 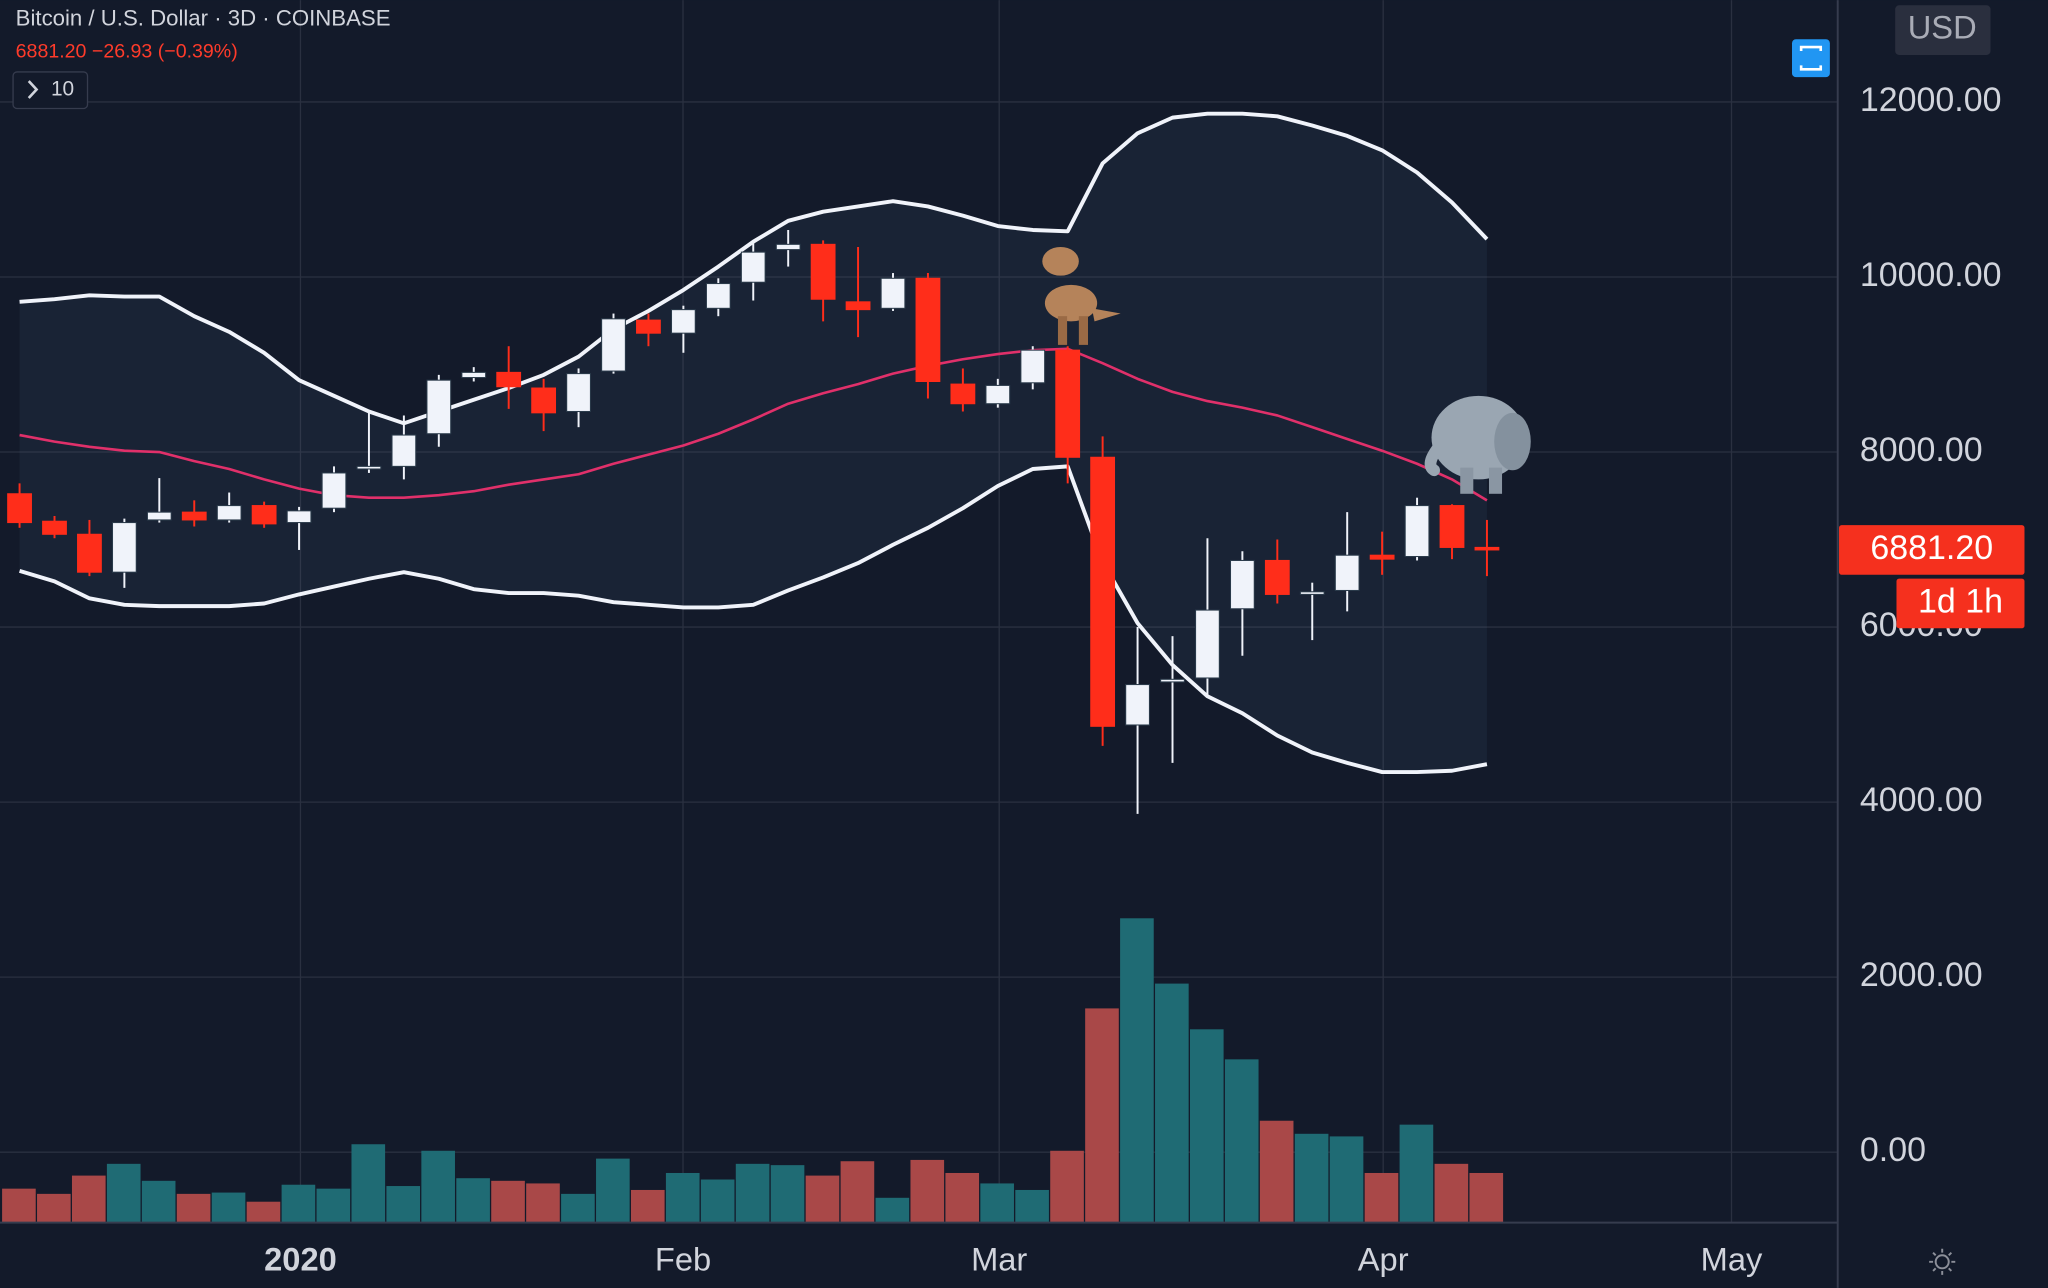 What do you see at coordinates (1071, 303) in the screenshot?
I see `dino-body` at bounding box center [1071, 303].